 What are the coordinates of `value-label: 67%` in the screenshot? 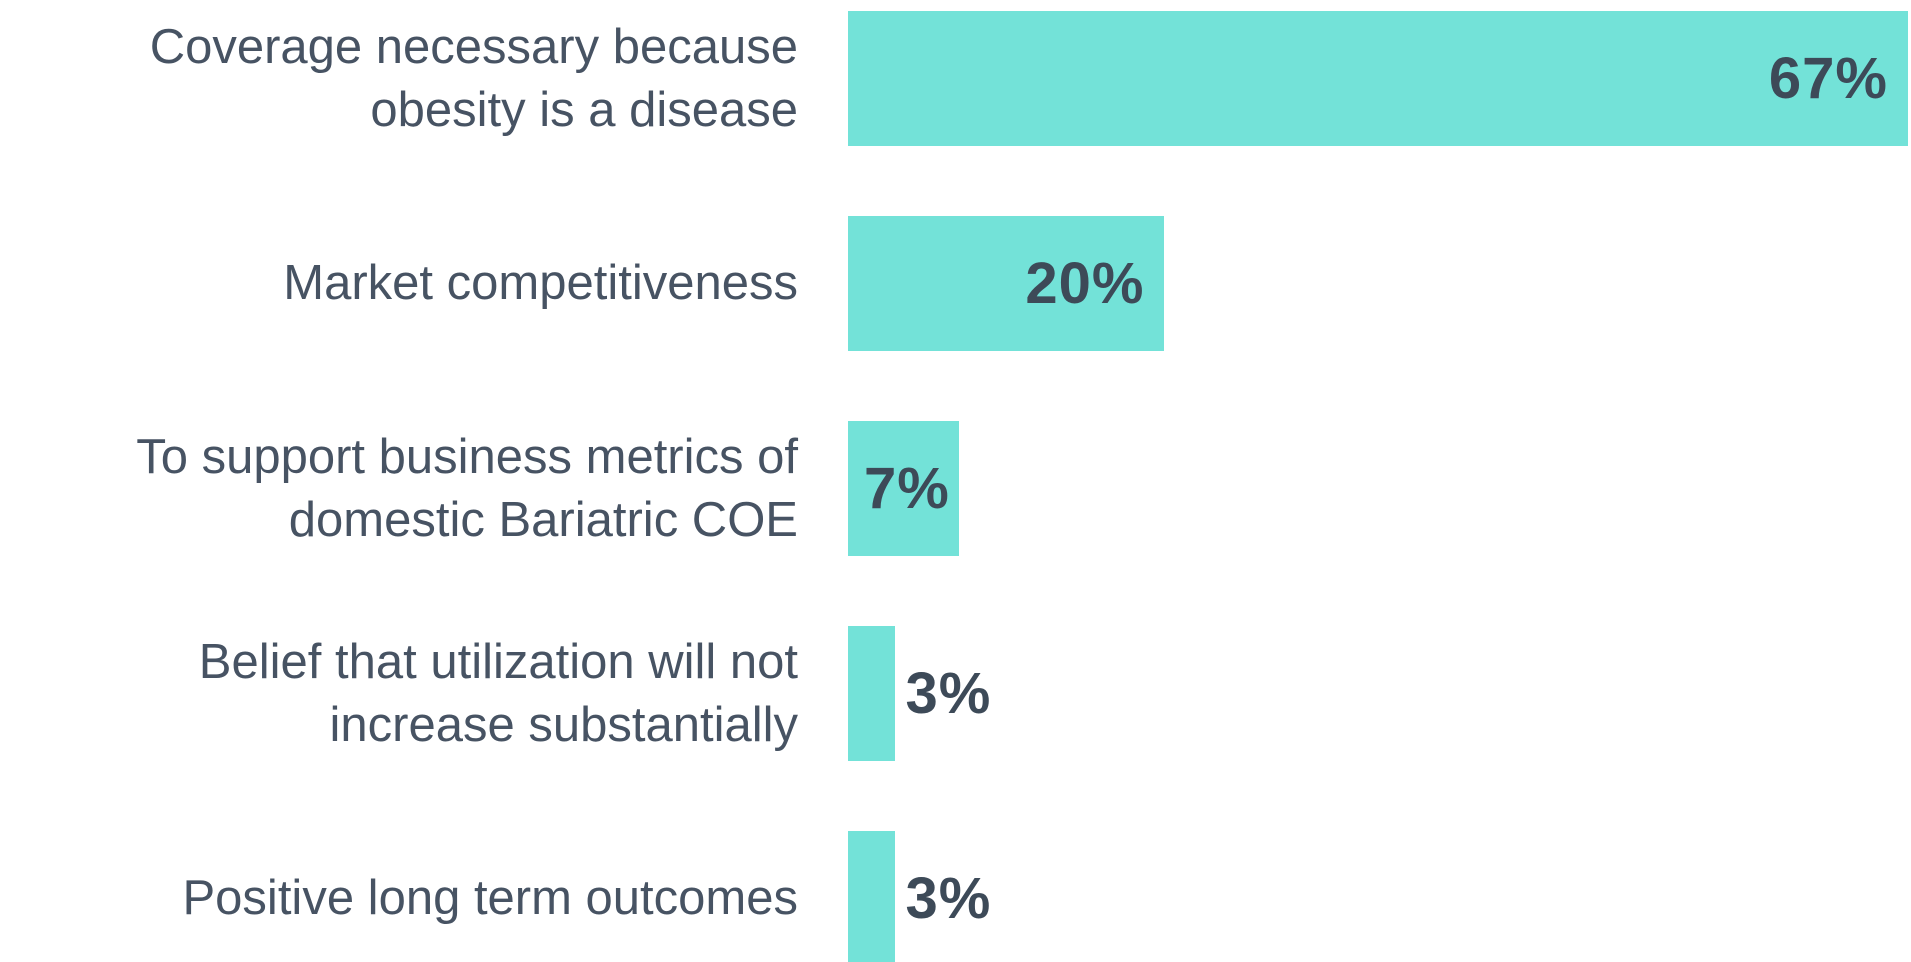 It's located at (1828, 78).